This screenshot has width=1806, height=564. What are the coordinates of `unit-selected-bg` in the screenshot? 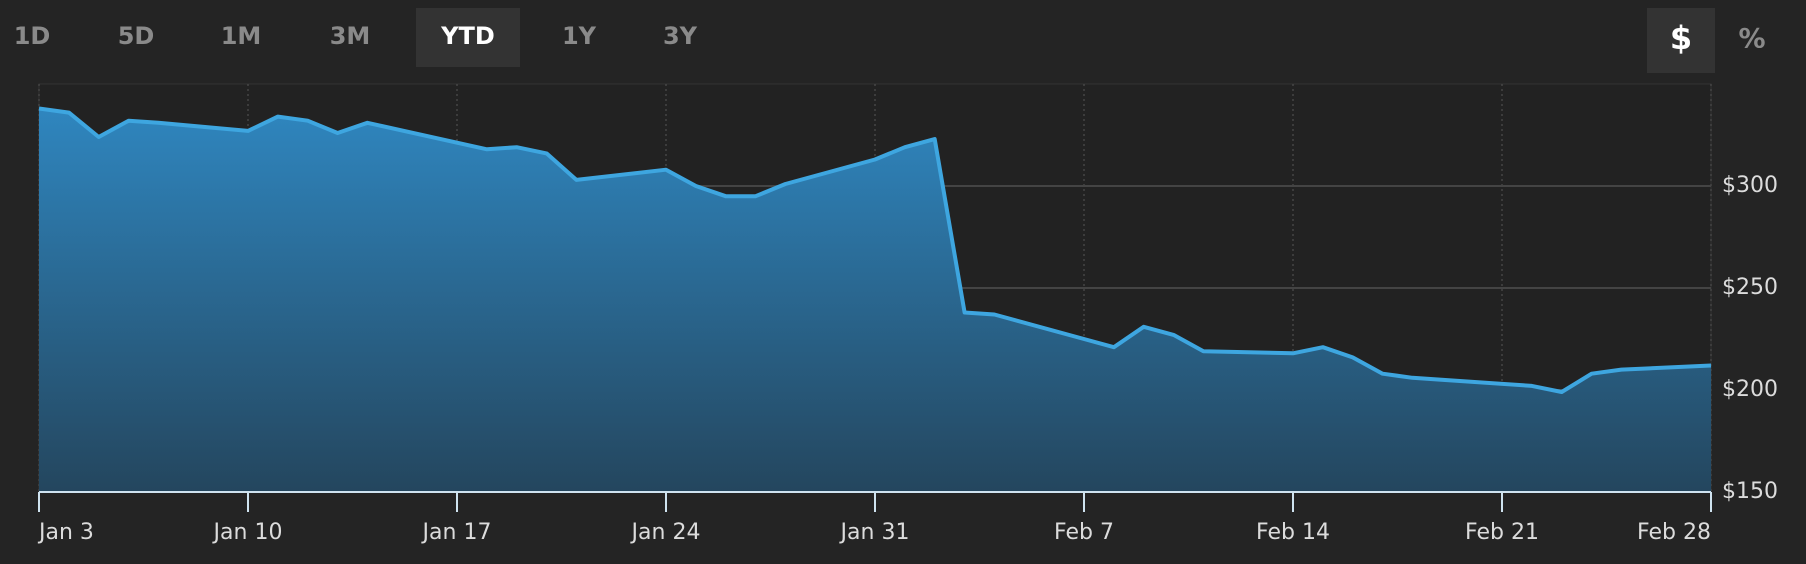 It's located at (1681, 40).